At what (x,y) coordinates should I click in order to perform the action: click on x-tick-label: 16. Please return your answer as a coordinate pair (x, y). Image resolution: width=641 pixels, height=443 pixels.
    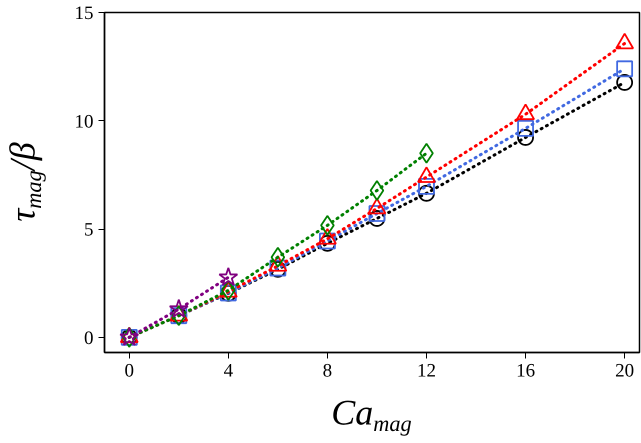
    Looking at the image, I should click on (526, 371).